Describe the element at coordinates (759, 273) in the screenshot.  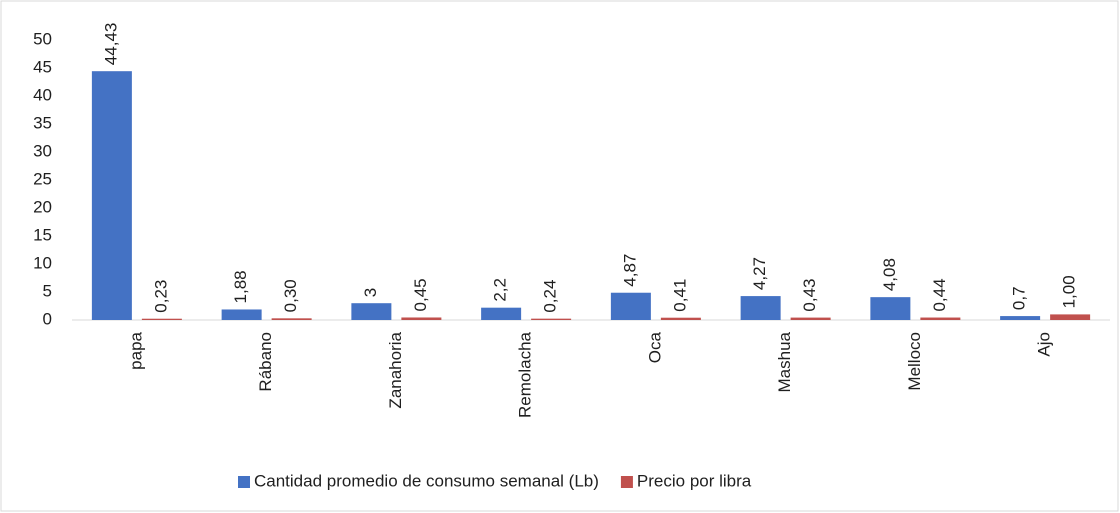
I see `data-label: 4,27` at that location.